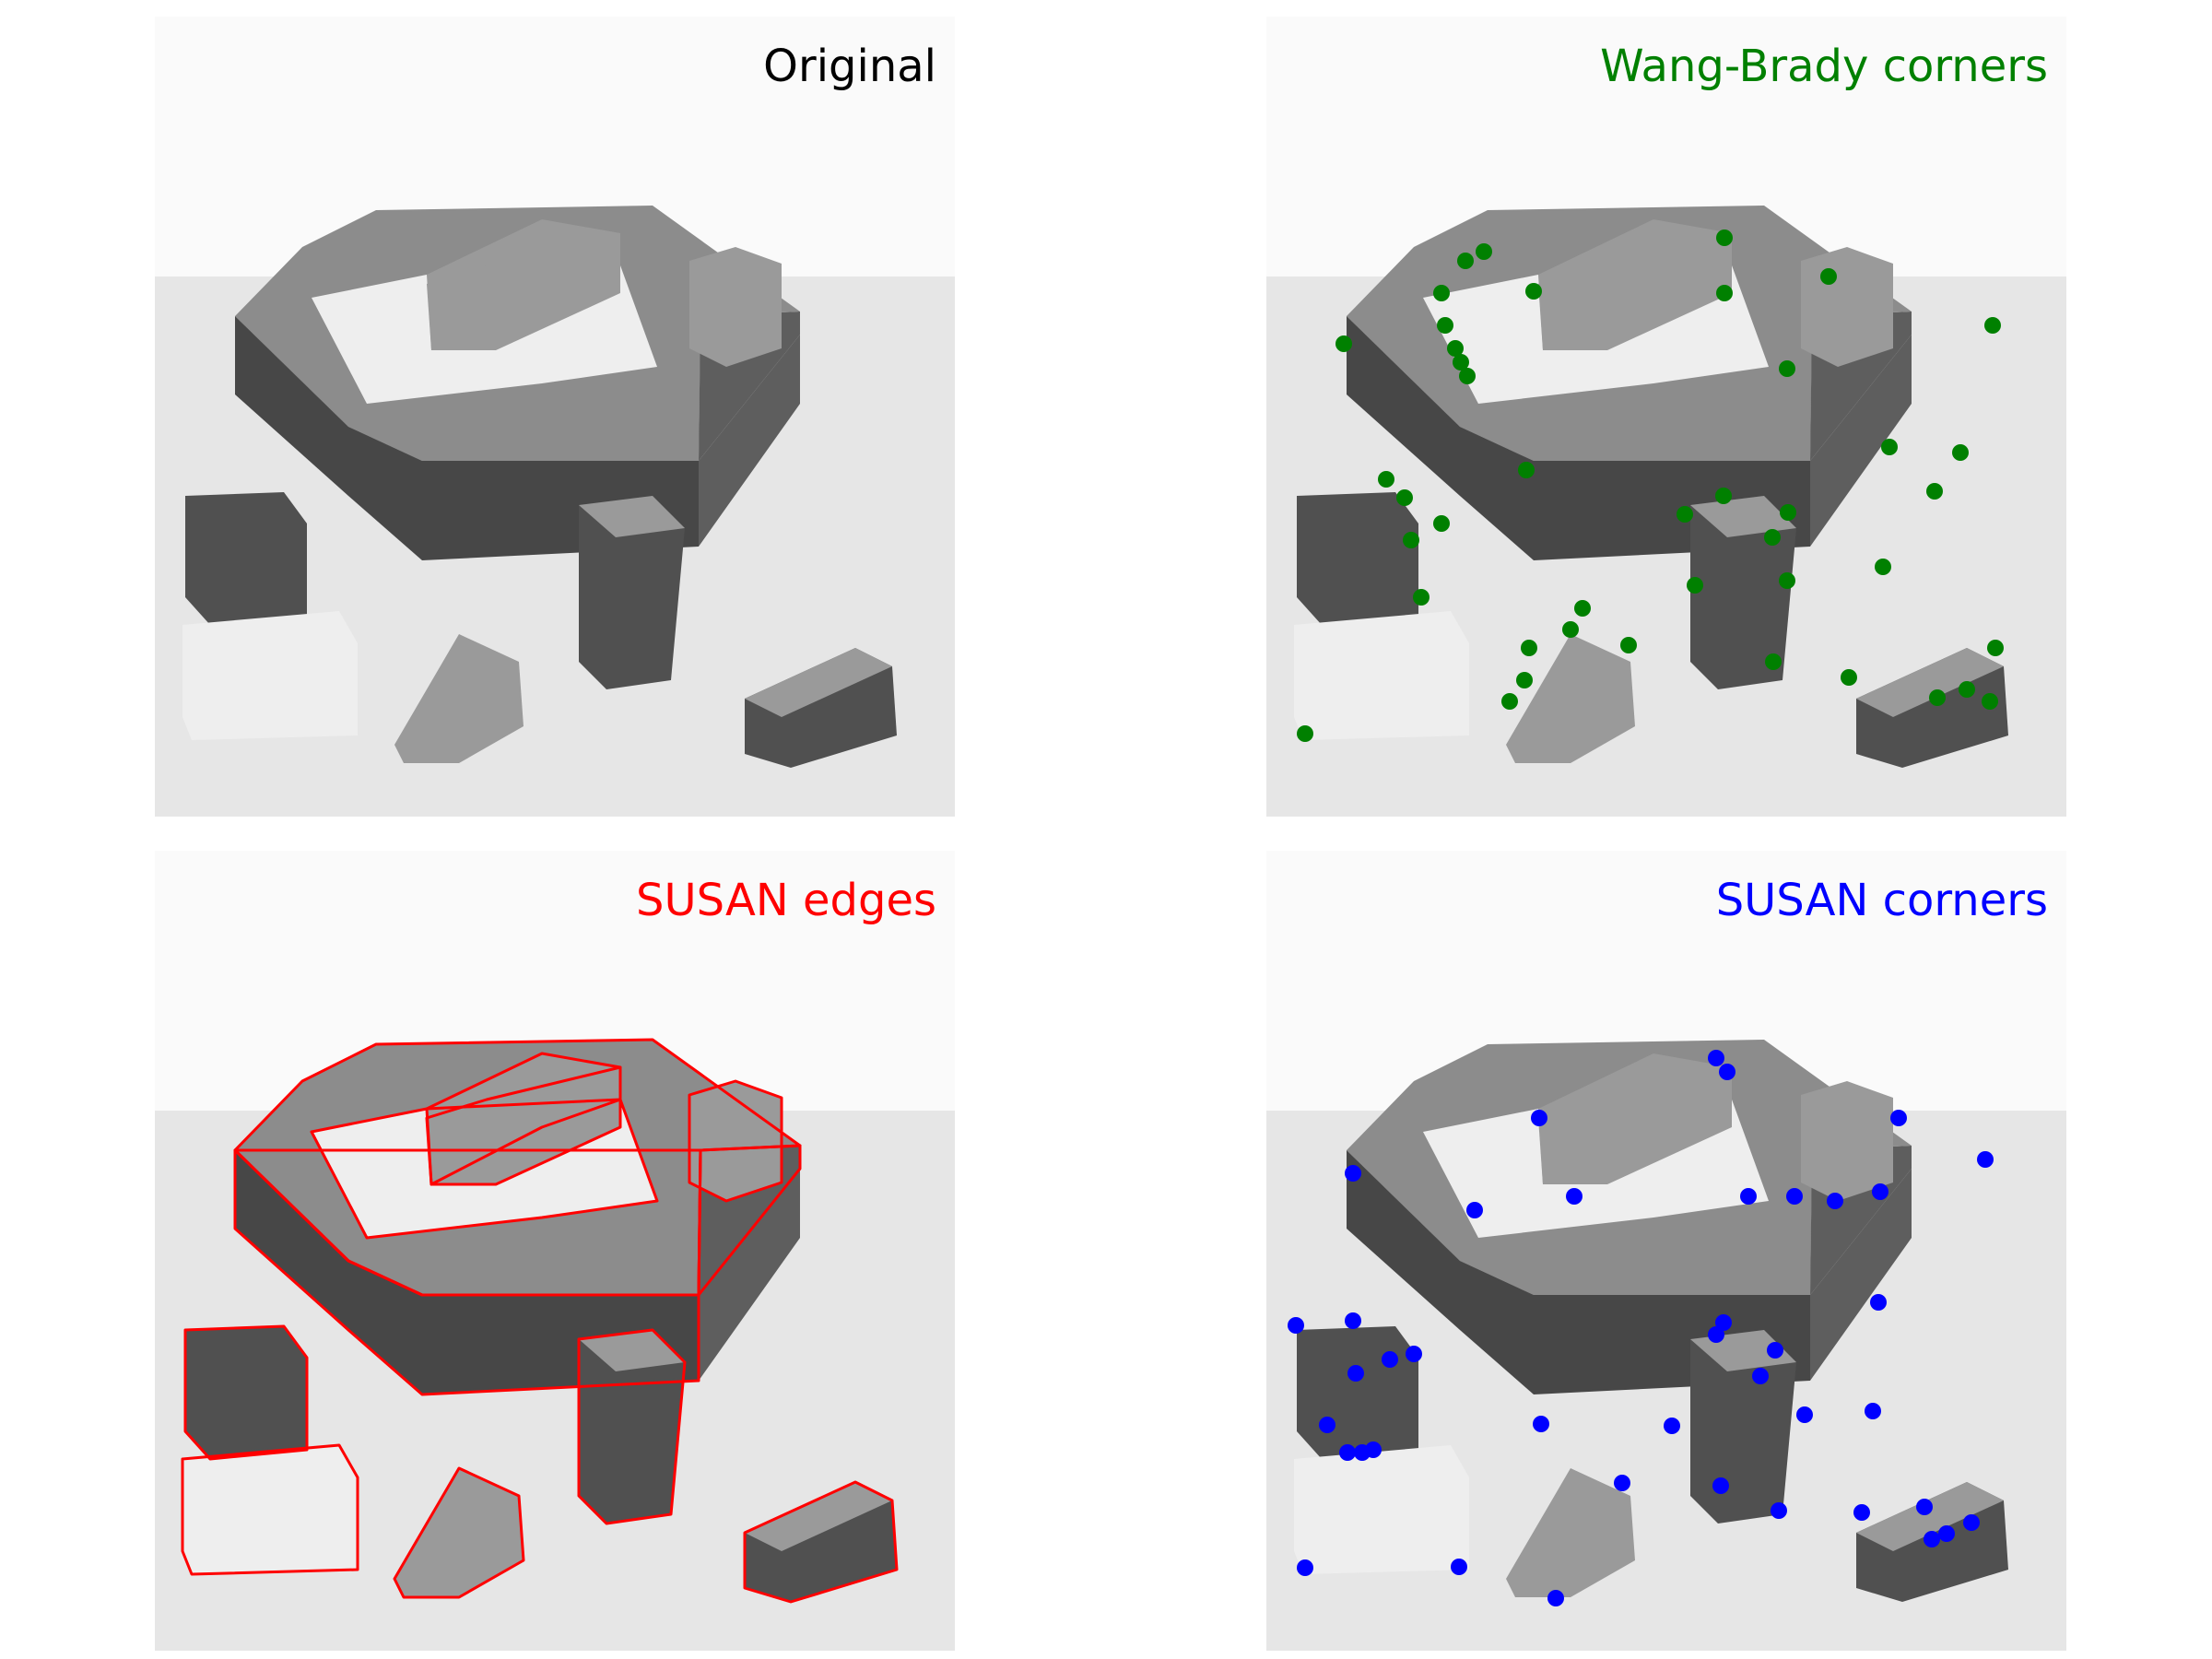  I want to click on wang-brady-title: Wang-Brady corners, so click(1824, 66).